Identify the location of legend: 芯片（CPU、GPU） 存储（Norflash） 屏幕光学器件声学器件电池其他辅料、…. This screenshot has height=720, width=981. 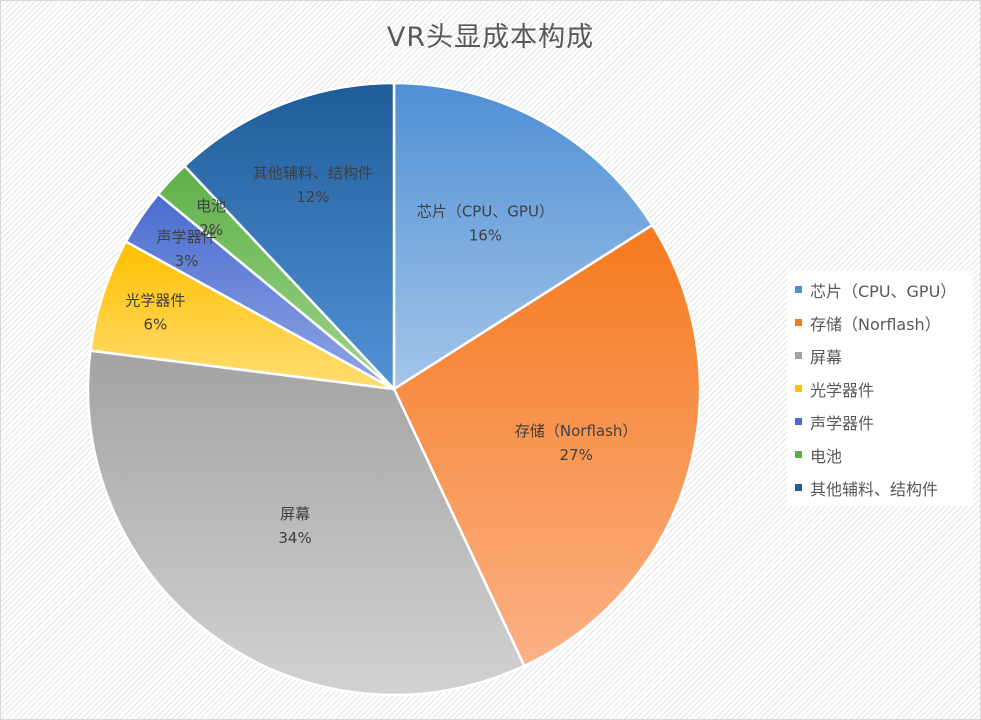
(880, 388).